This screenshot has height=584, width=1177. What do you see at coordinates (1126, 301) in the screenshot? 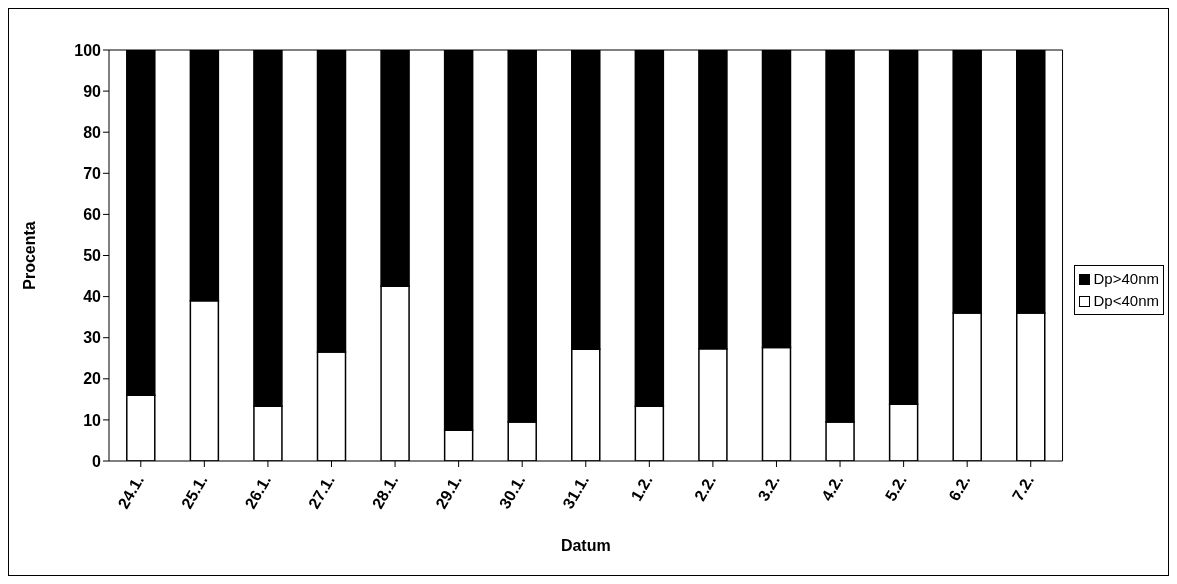
I see `legend-label: Dp<40nm` at bounding box center [1126, 301].